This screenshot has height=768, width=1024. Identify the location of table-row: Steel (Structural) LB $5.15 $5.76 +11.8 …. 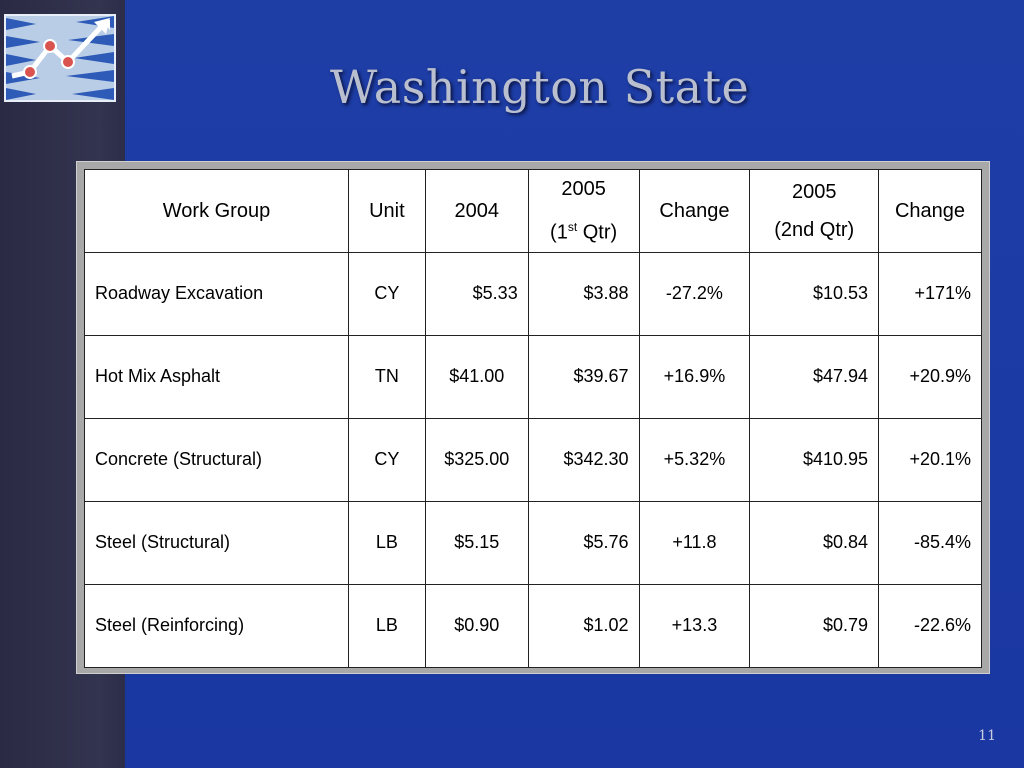
(533, 542).